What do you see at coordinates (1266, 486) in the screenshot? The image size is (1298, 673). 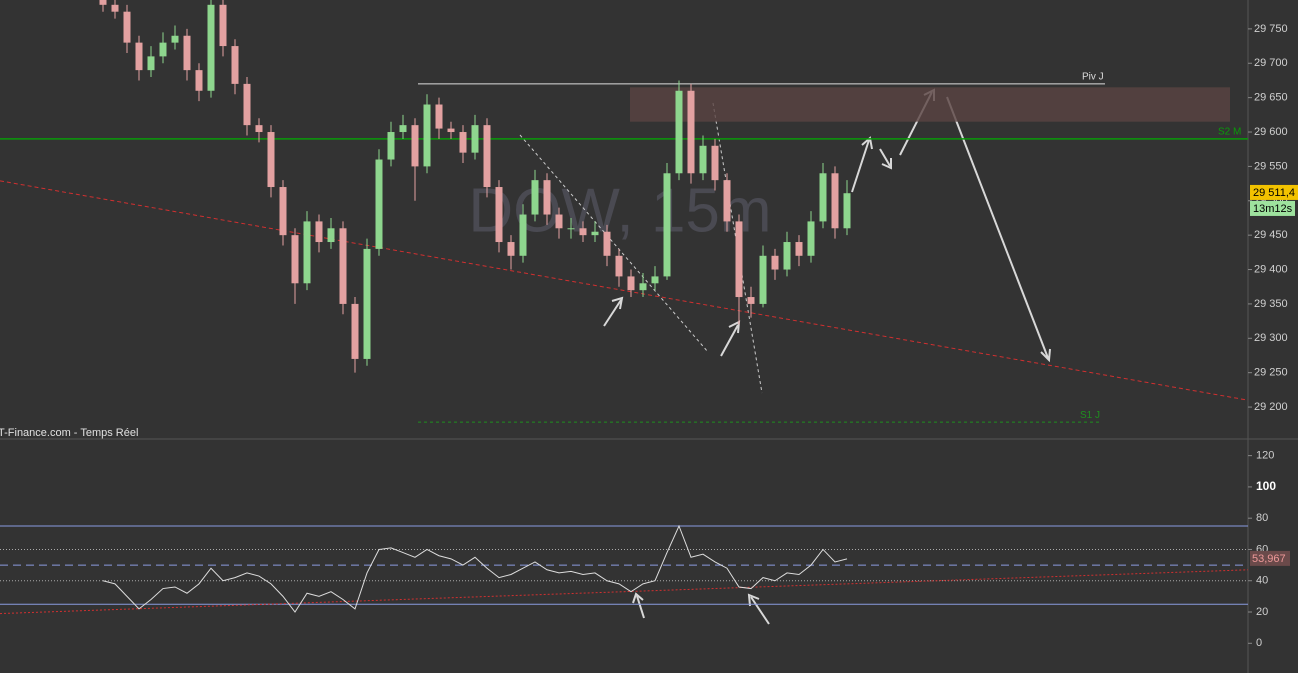 I see `y-tick-label: 100` at bounding box center [1266, 486].